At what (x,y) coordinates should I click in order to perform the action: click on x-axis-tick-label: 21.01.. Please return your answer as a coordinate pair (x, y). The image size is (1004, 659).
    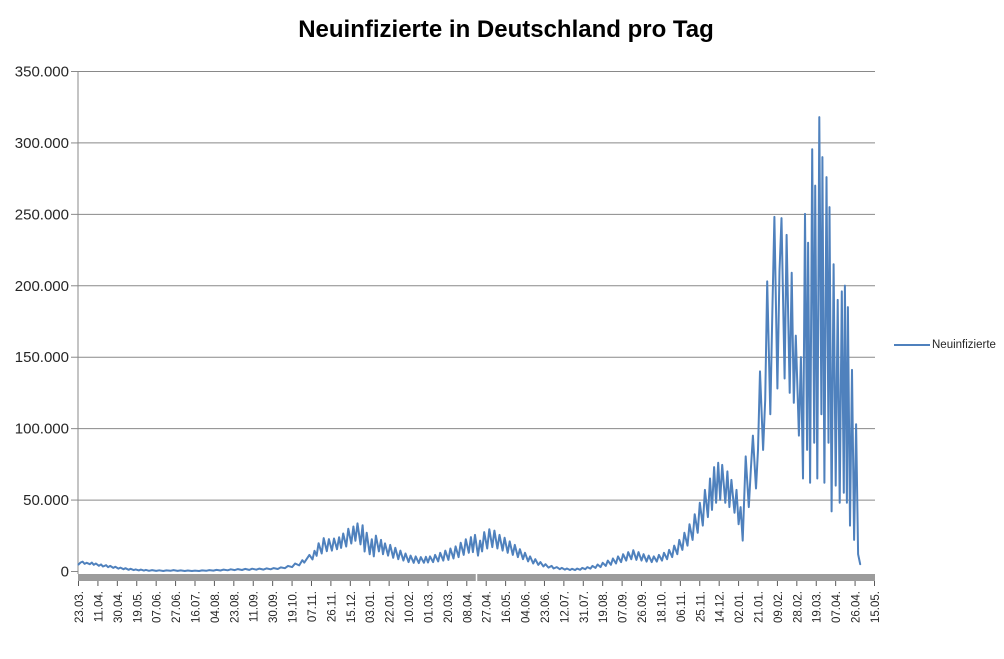
    Looking at the image, I should click on (760, 607).